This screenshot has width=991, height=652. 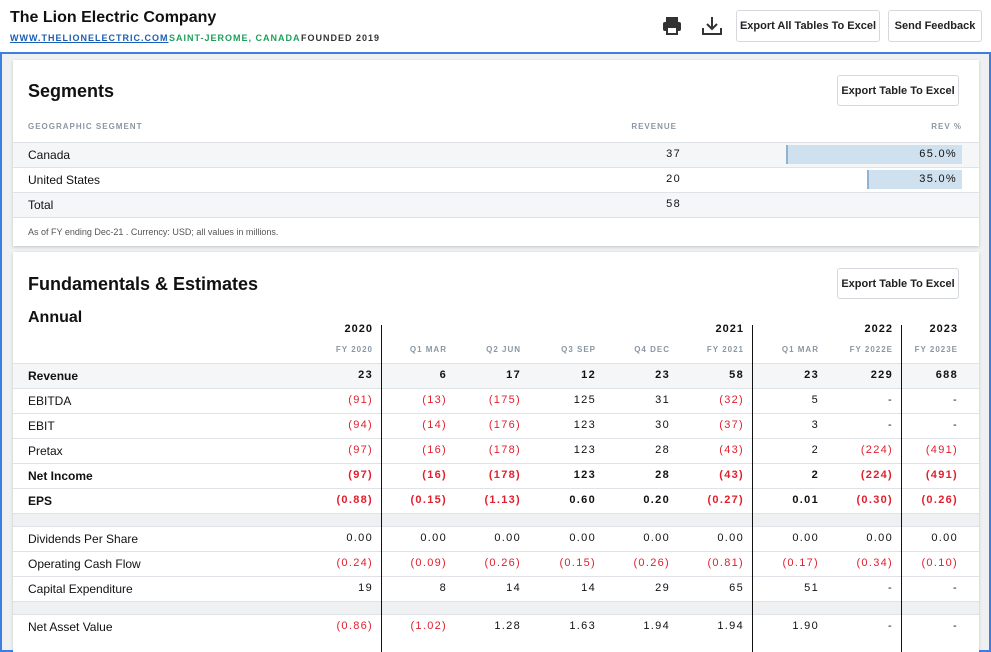 I want to click on cell-value: (94), so click(x=360, y=425).